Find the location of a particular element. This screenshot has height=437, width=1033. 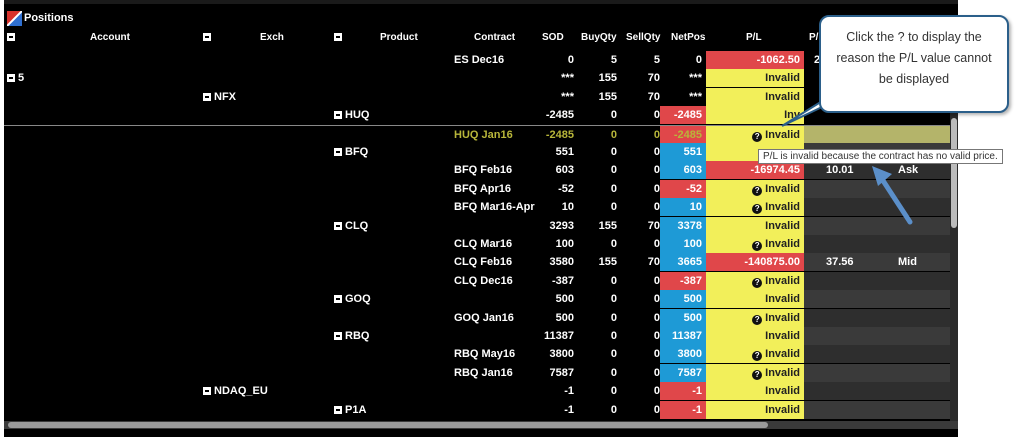

position-row: CLQ Feb16 3580 155 70 3665 -140875.00 37.56 Mid is located at coordinates (481, 262).